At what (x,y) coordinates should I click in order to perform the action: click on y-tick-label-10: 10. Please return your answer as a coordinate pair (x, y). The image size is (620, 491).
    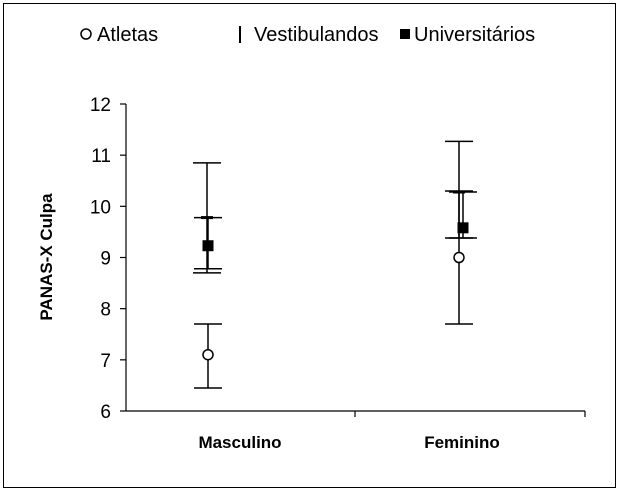
    Looking at the image, I should click on (100, 207).